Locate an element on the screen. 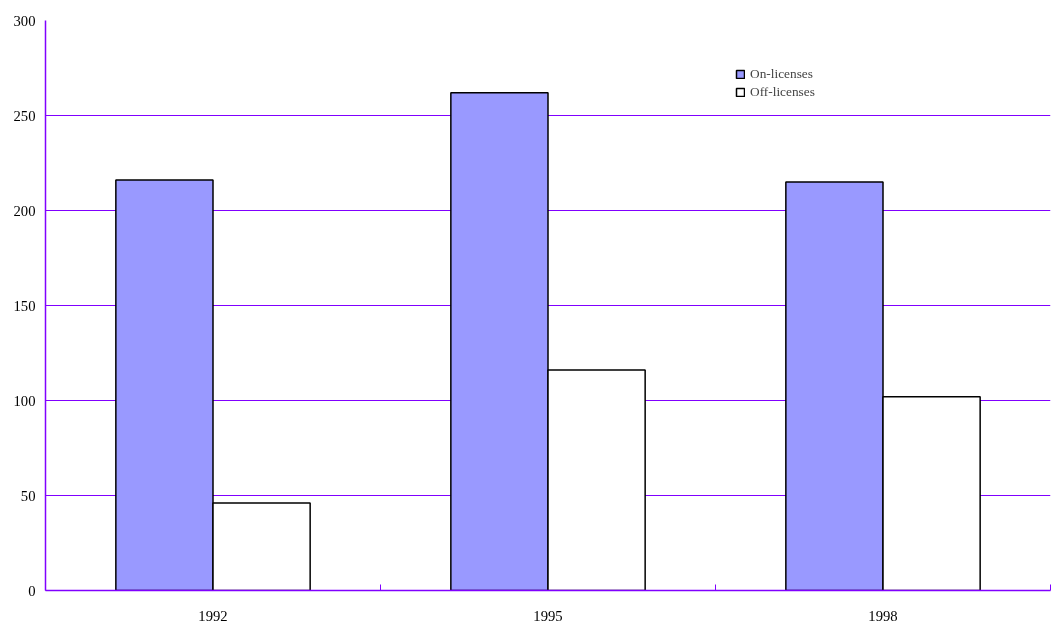 The width and height of the screenshot is (1051, 625). y-tick-label: 150 is located at coordinates (24, 305).